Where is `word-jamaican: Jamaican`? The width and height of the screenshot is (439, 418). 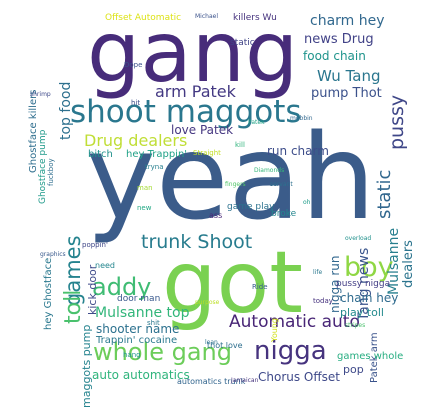 word-jamaican: Jamaican is located at coordinates (245, 380).